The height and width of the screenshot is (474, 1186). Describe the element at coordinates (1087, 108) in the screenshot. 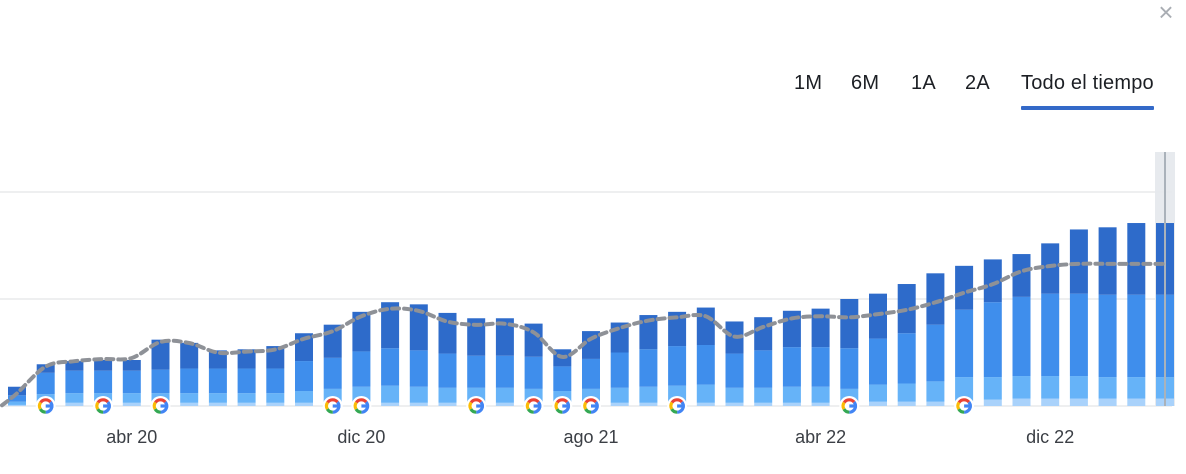

I see `active-tab-indicator` at that location.